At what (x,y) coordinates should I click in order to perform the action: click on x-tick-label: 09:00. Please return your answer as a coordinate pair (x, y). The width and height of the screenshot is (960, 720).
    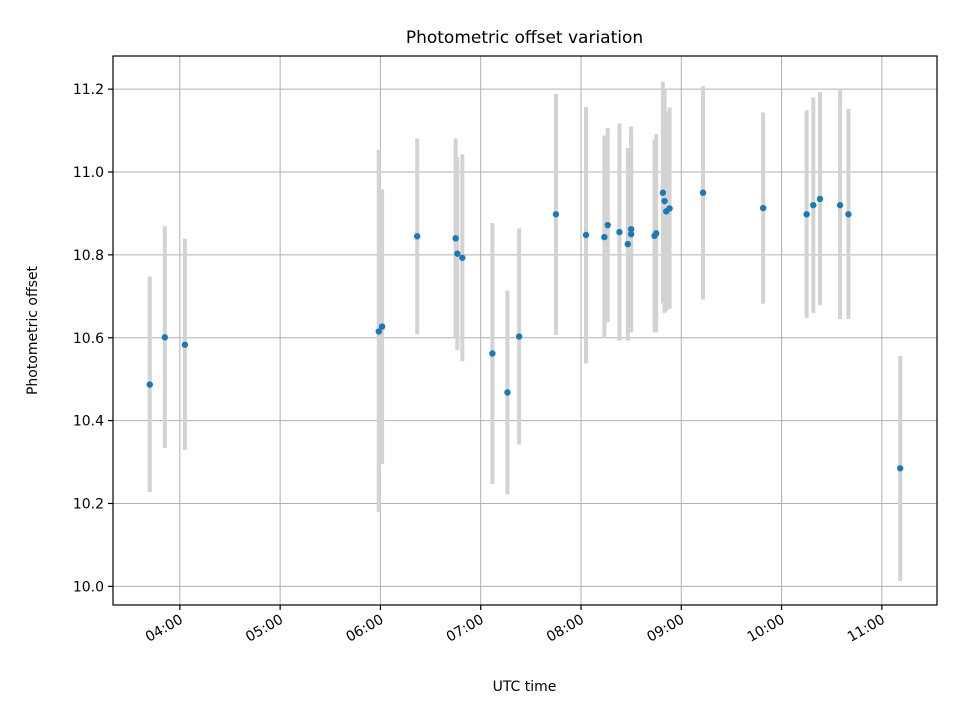
    Looking at the image, I should click on (665, 629).